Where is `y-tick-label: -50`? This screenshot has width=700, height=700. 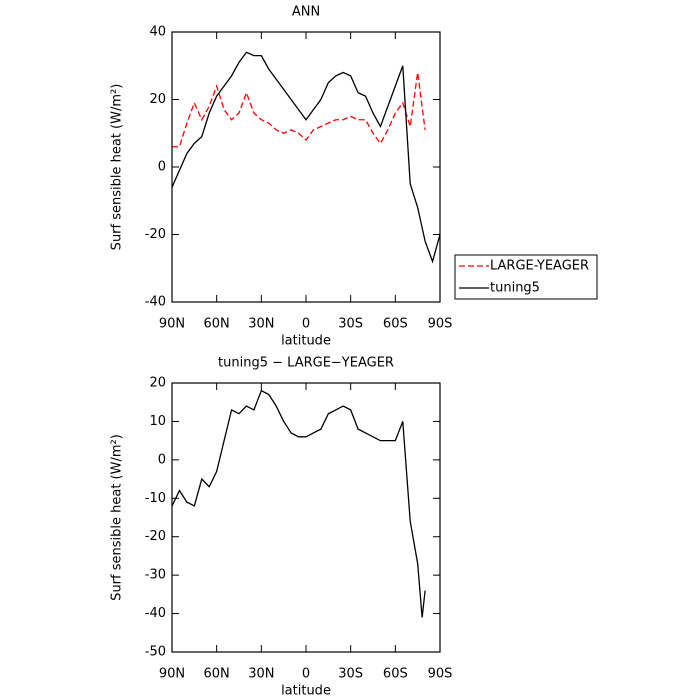 y-tick-label: -50 is located at coordinates (155, 652).